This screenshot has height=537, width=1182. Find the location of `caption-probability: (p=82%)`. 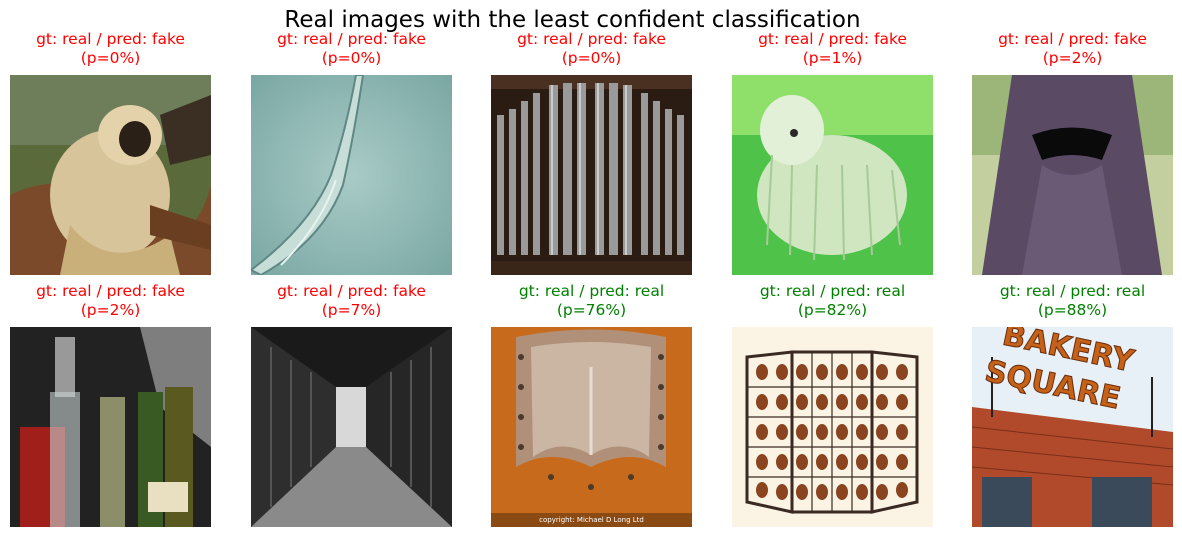

caption-probability: (p=82%) is located at coordinates (832, 310).